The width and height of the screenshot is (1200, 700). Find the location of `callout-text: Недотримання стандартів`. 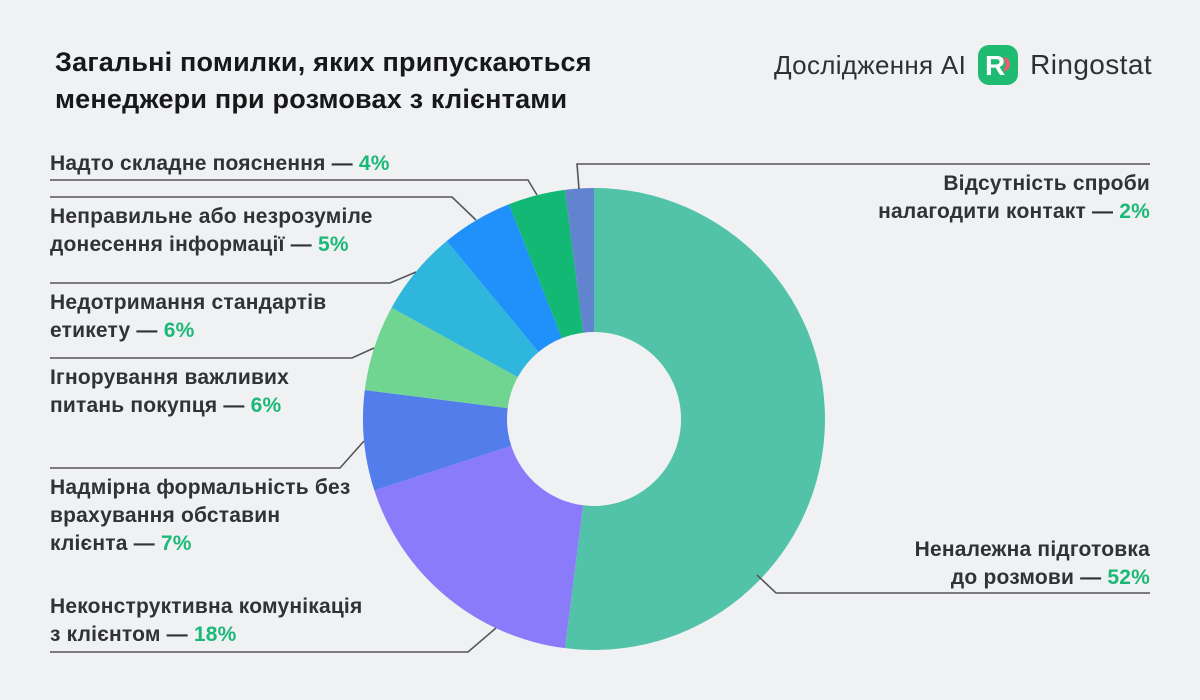

callout-text: Недотримання стандартів is located at coordinates (188, 302).